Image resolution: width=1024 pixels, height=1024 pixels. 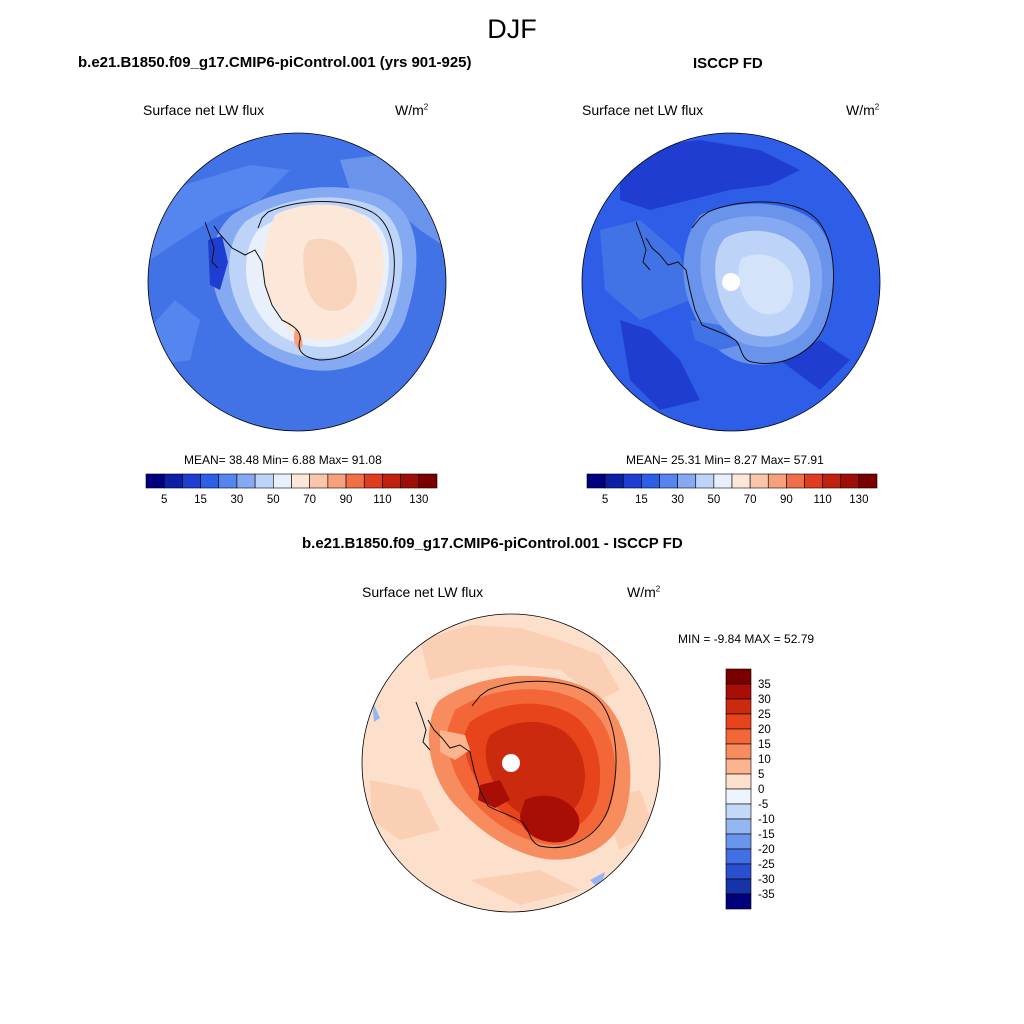 I want to click on panel2-stats: MEAN= 25.31 Min= 8.27 Max= 57.91, so click(x=725, y=460).